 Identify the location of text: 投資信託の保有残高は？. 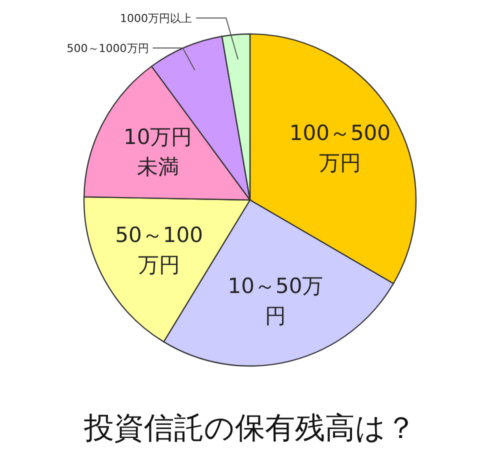
(249, 428).